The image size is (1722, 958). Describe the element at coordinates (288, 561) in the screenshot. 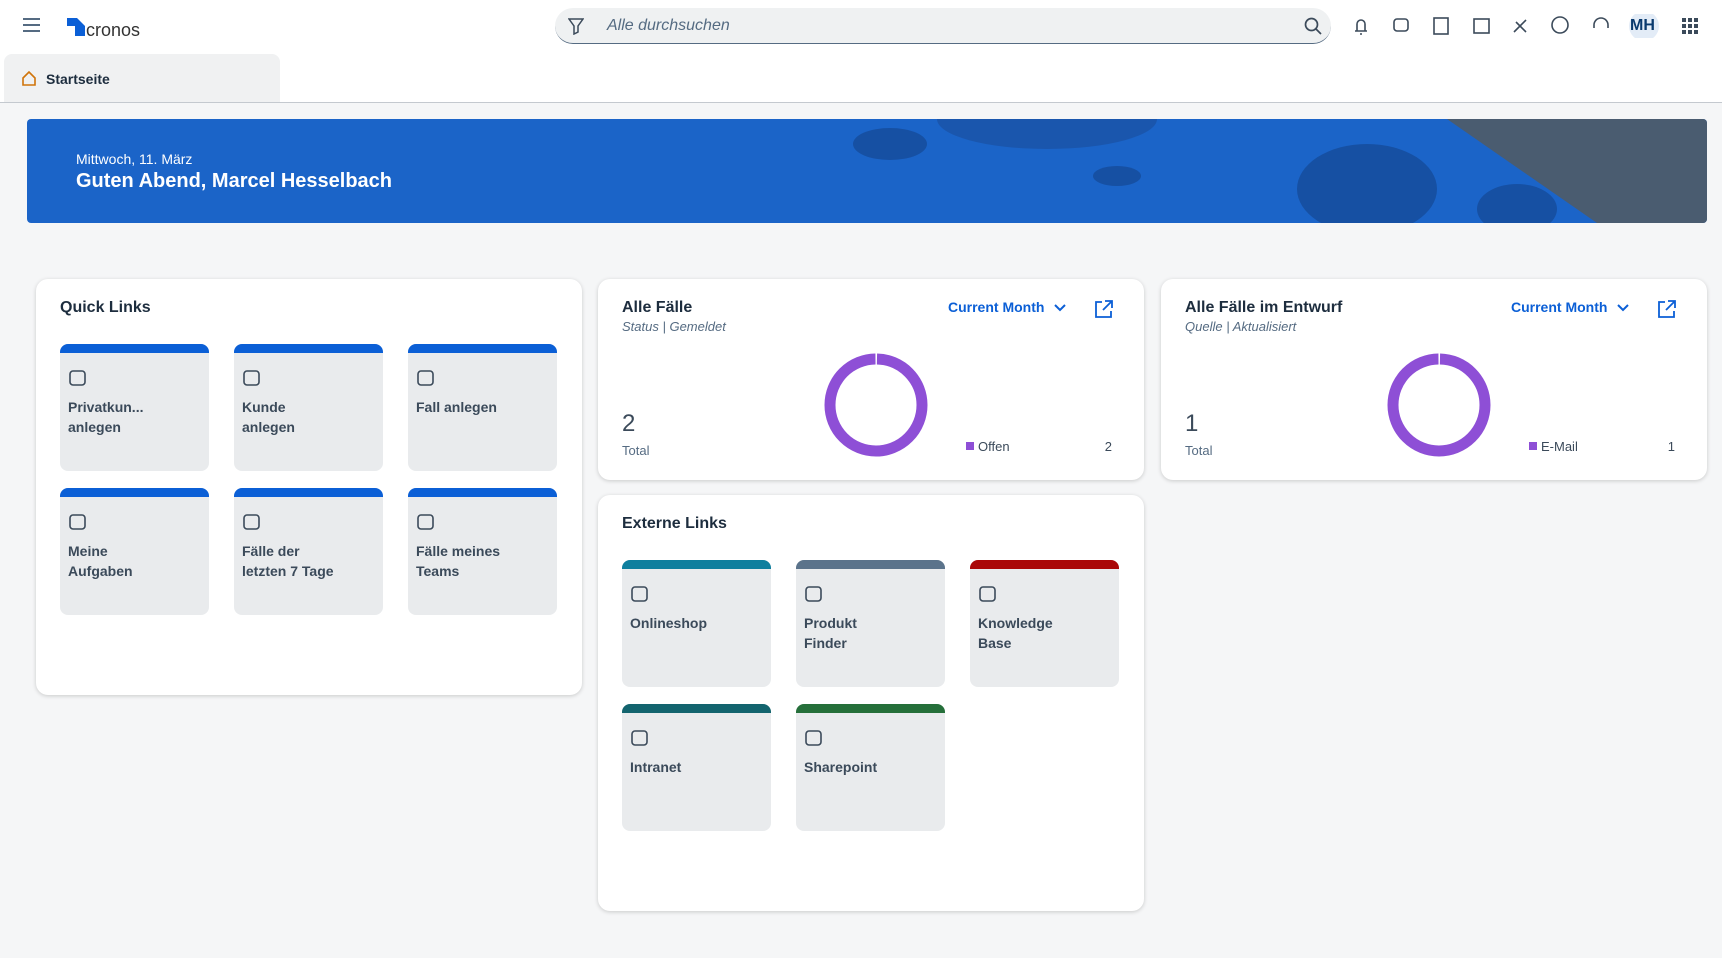

I see `tile-label: Fälle der letzten 7 Tage` at that location.